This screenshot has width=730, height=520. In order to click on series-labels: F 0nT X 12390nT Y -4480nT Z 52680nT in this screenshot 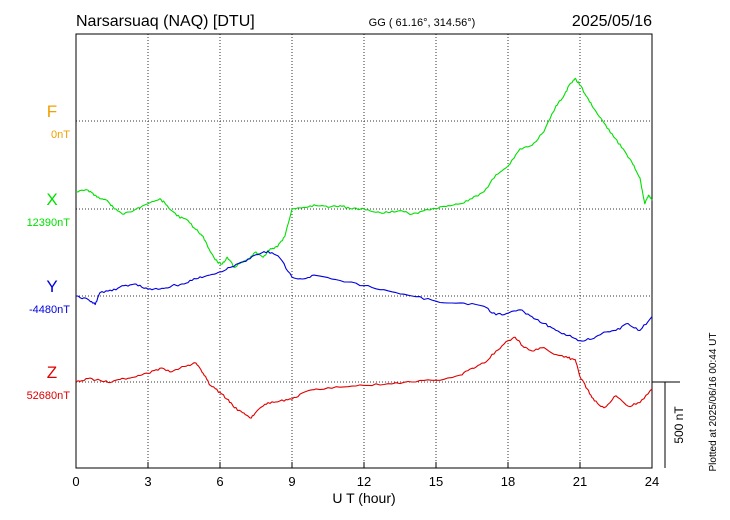, I will do `click(49, 252)`.